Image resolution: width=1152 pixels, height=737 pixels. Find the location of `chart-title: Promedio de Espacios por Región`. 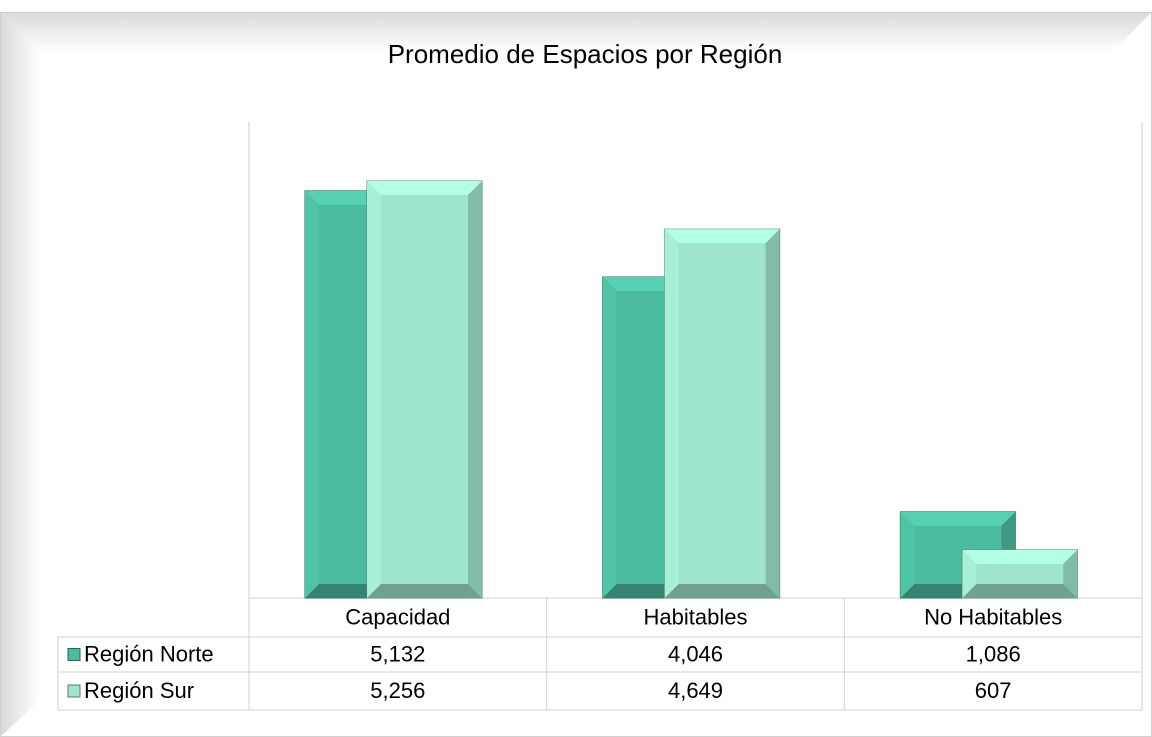

chart-title: Promedio de Espacios por Región is located at coordinates (585, 54).